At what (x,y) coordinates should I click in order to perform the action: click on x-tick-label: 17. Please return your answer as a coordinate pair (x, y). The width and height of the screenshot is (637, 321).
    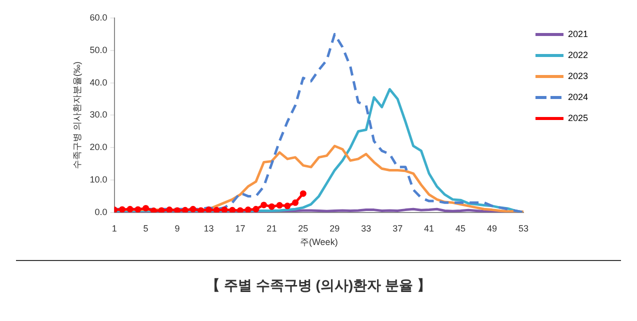
    Looking at the image, I should click on (240, 228).